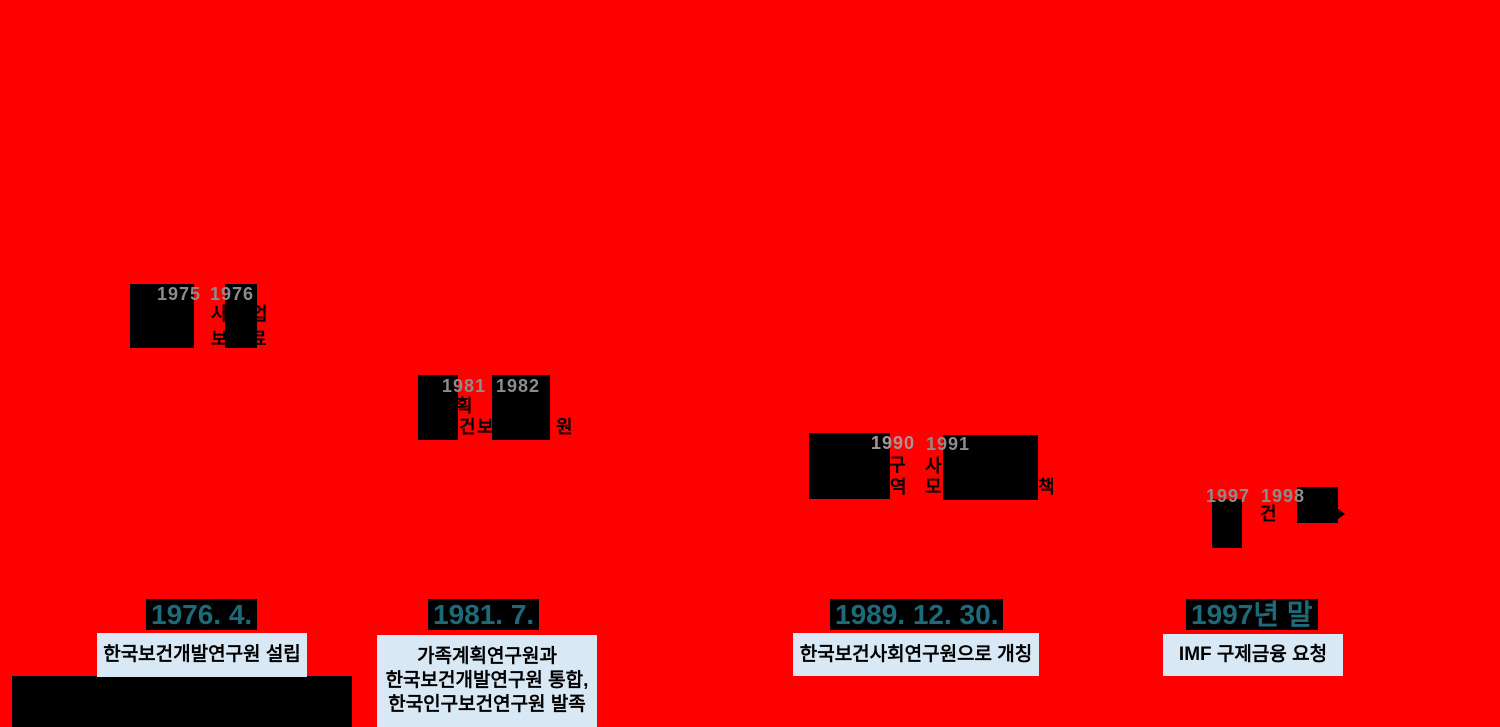 This screenshot has width=1500, height=727. Describe the element at coordinates (1046, 487) in the screenshot. I see `timeline-text-fragment: 책` at that location.